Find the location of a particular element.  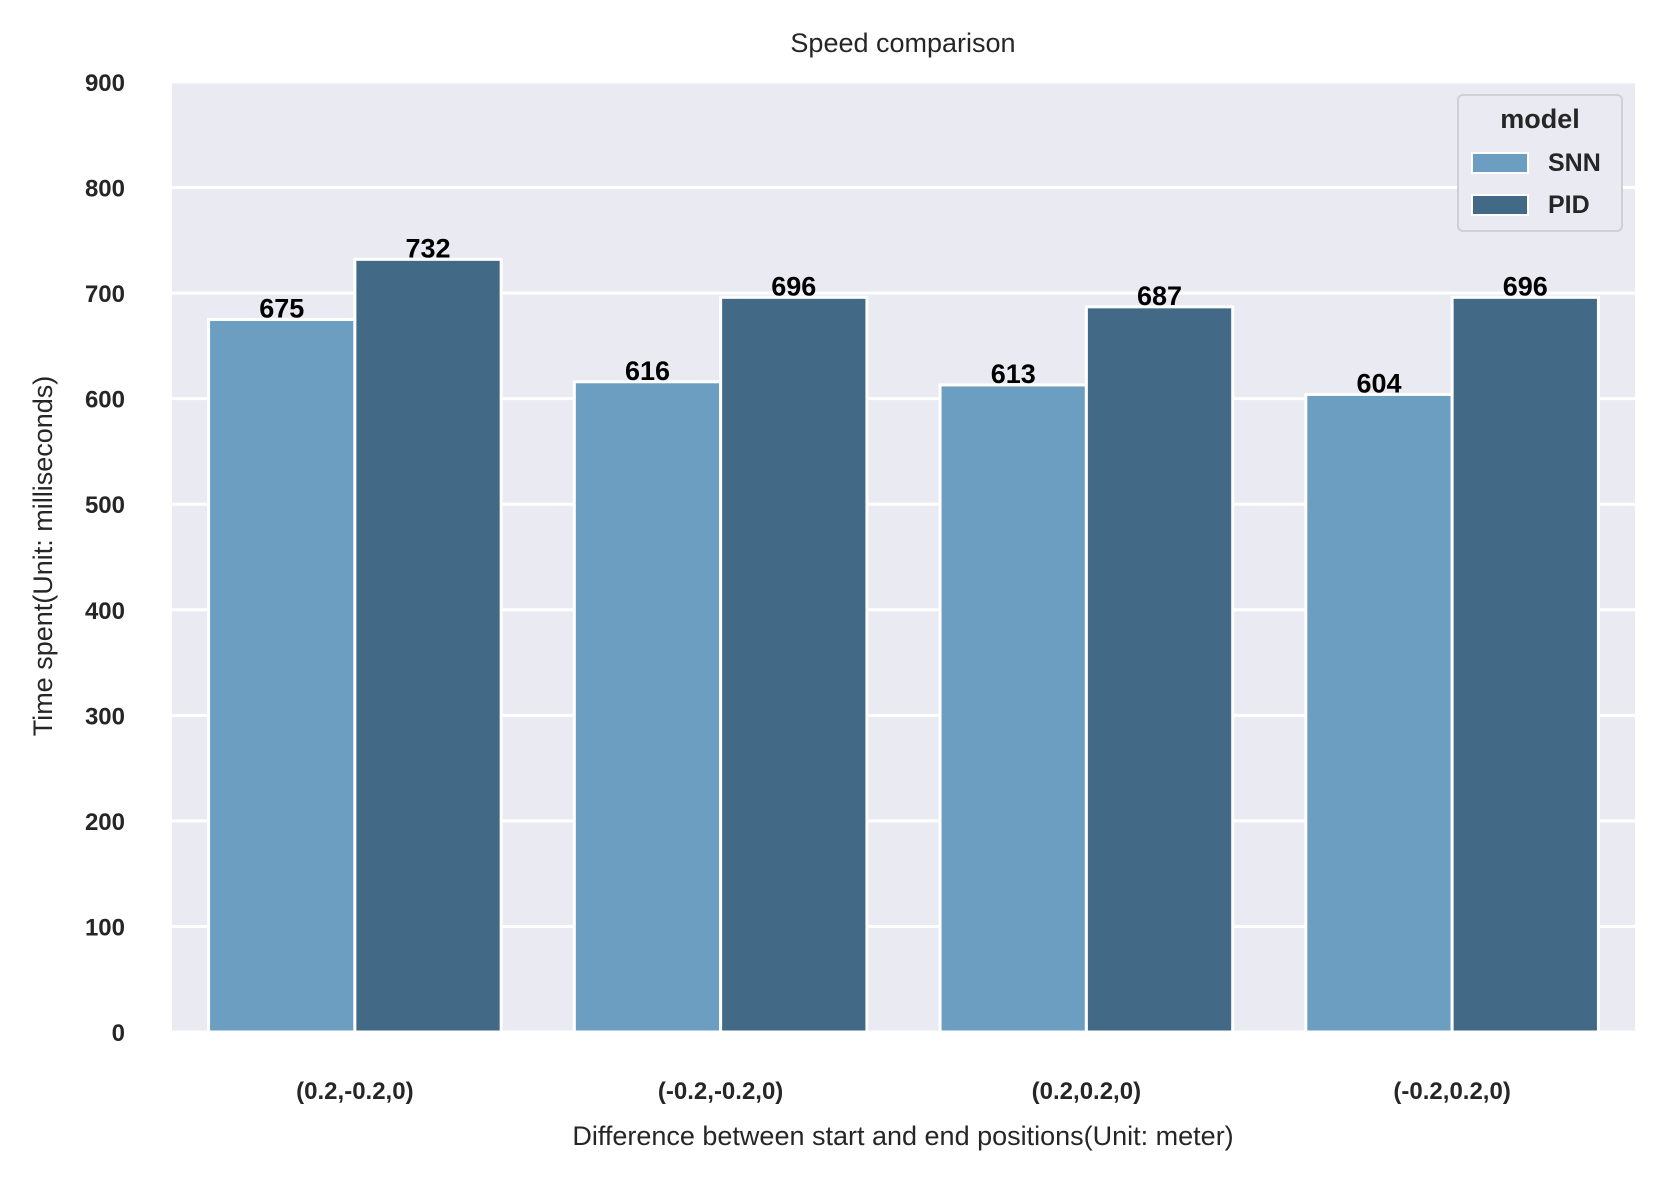

y-axis-ticks: 0 100 200 300 400 500 600 700 800 900 is located at coordinates (105, 558).